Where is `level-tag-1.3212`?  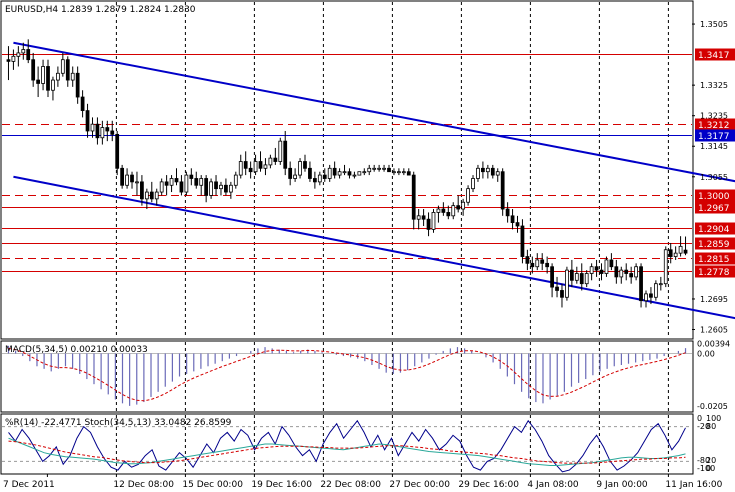 level-tag-1.3212 is located at coordinates (715, 124).